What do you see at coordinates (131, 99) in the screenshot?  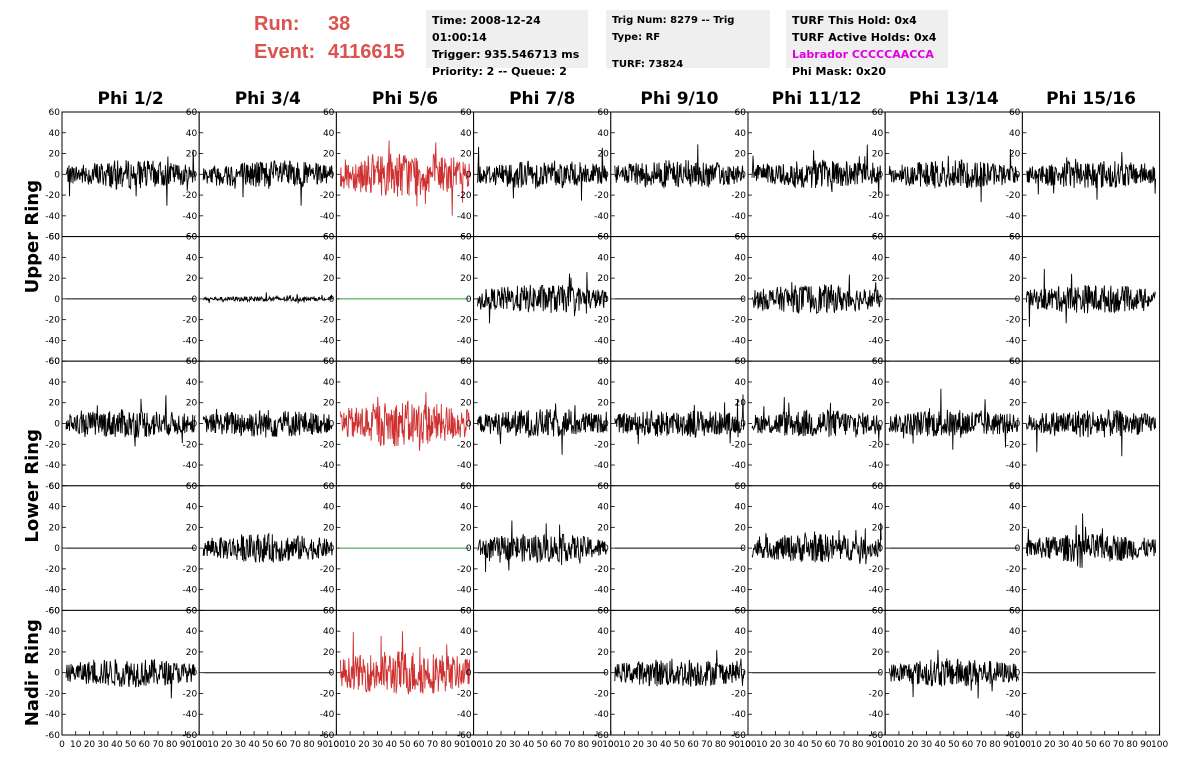 I see `column-header: Phi 1/2` at bounding box center [131, 99].